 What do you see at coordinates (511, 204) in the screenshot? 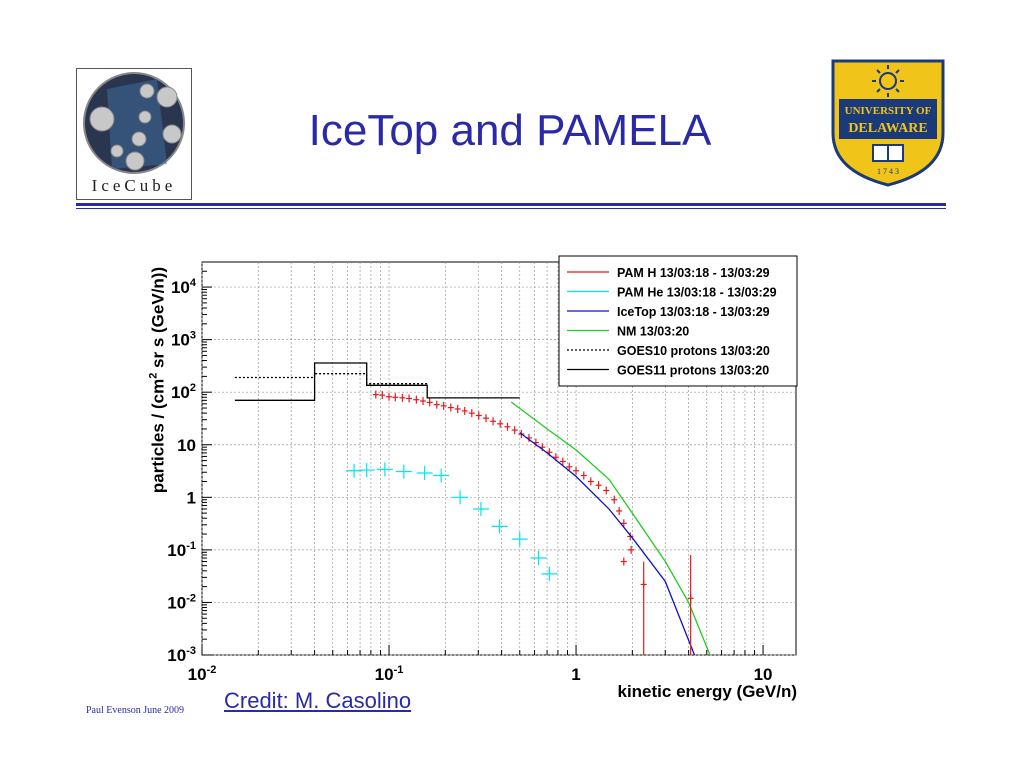
I see `header-rule` at bounding box center [511, 204].